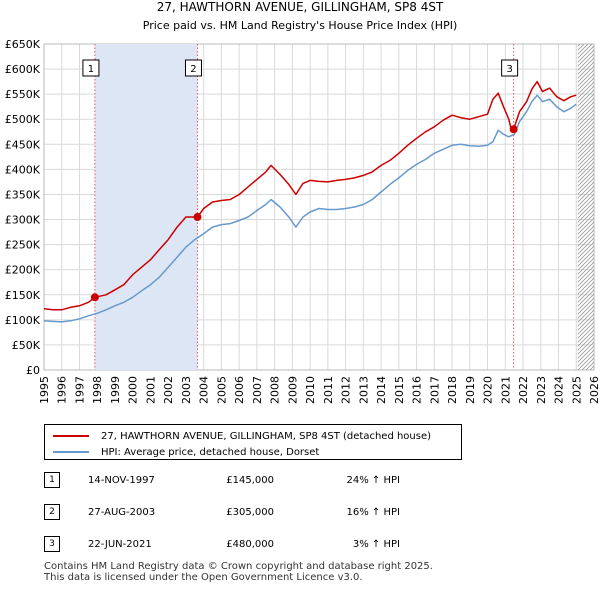 This screenshot has width=600, height=590. What do you see at coordinates (97, 390) in the screenshot?
I see `x-tick-label: 1998` at bounding box center [97, 390].